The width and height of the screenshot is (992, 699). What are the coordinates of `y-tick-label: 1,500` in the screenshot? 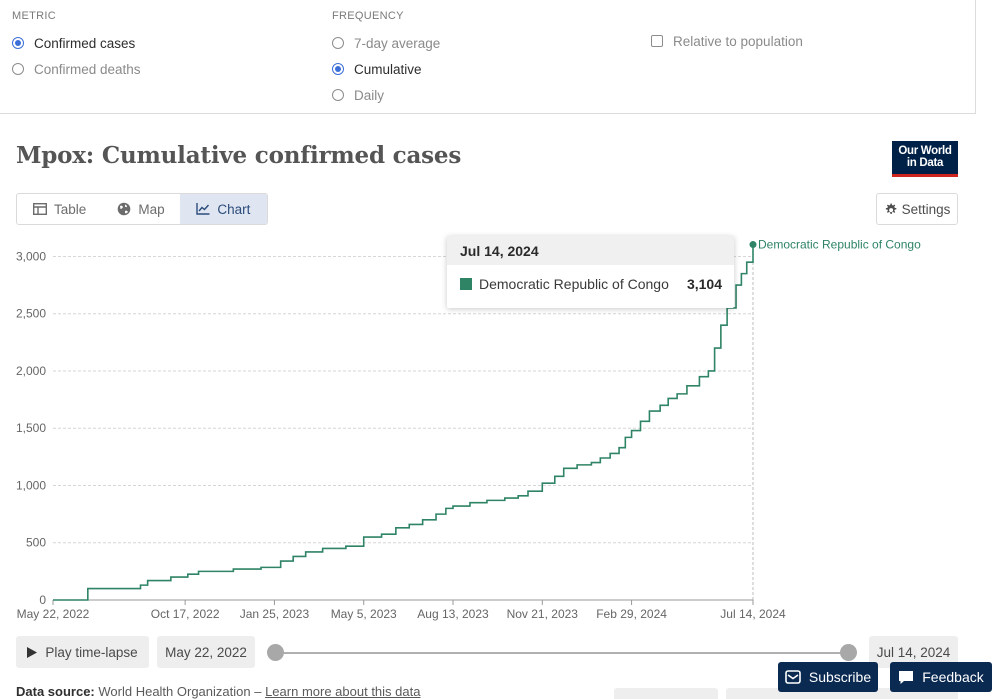 It's located at (31, 428).